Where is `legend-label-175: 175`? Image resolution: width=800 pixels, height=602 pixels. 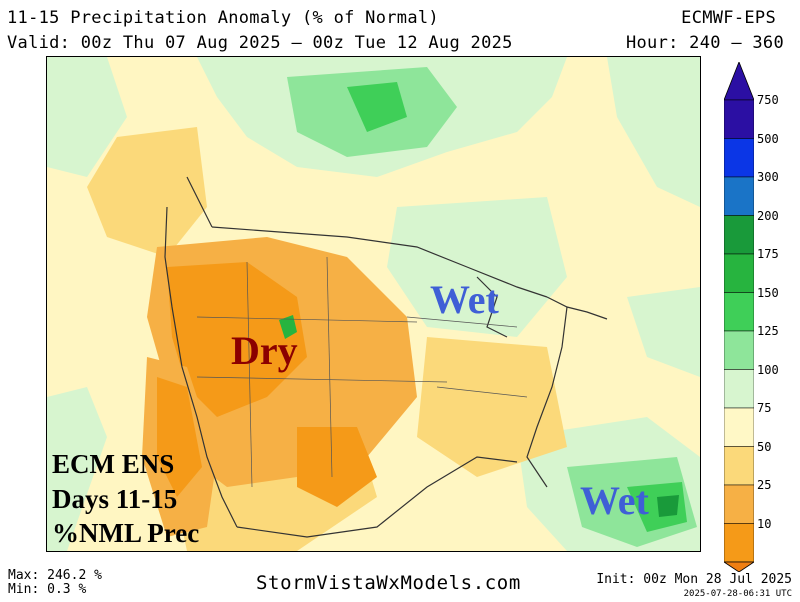
legend-label-175: 175 is located at coordinates (768, 254).